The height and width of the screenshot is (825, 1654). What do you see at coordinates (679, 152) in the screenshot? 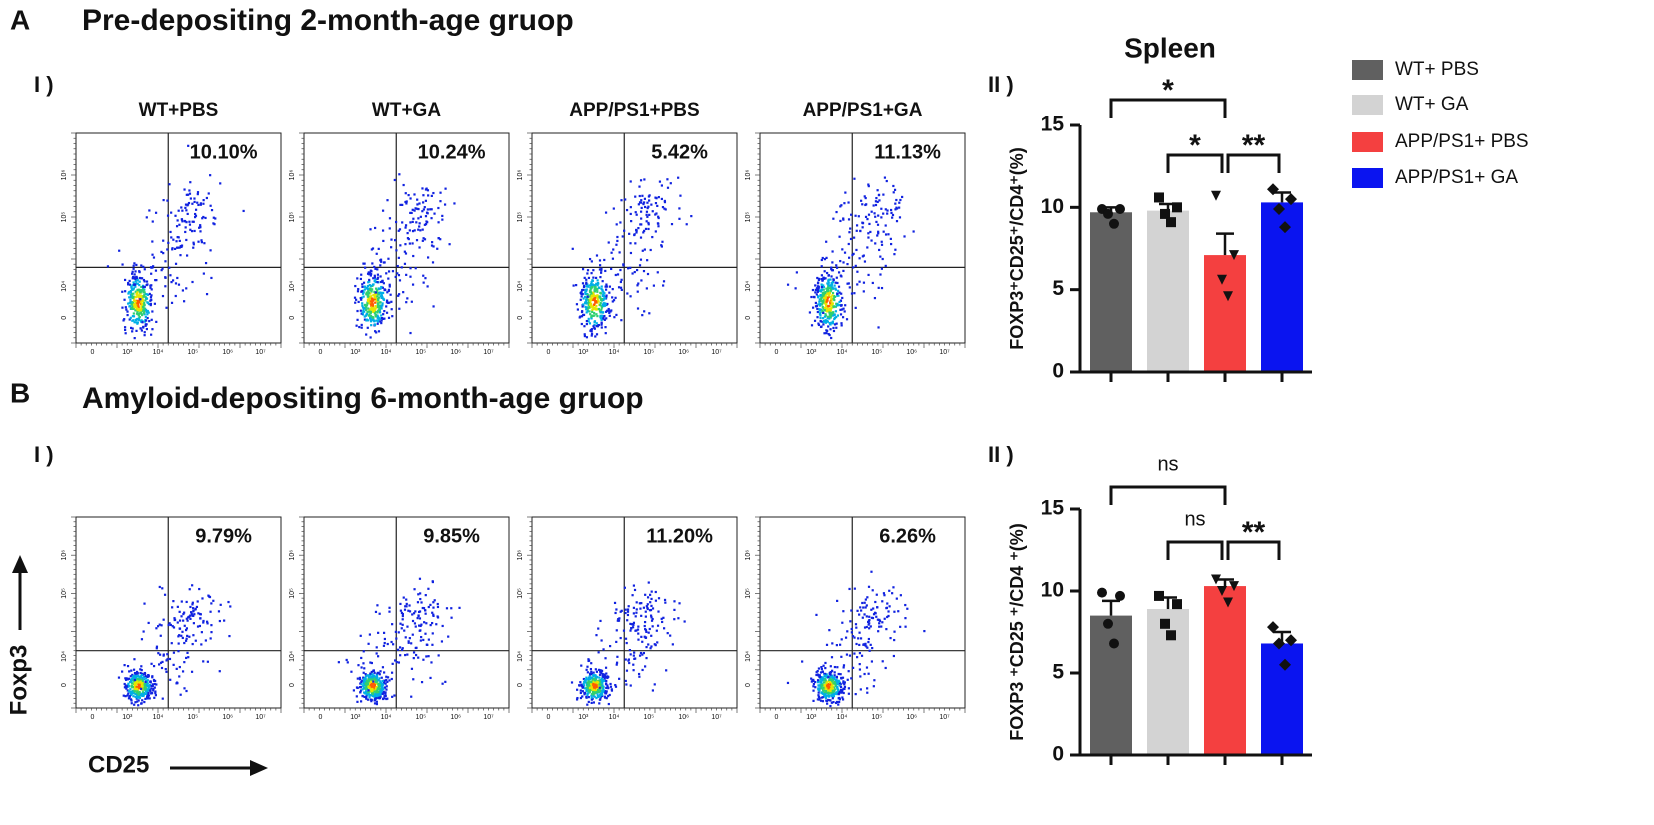
I see `quadrant-percent: 5.42%` at bounding box center [679, 152].